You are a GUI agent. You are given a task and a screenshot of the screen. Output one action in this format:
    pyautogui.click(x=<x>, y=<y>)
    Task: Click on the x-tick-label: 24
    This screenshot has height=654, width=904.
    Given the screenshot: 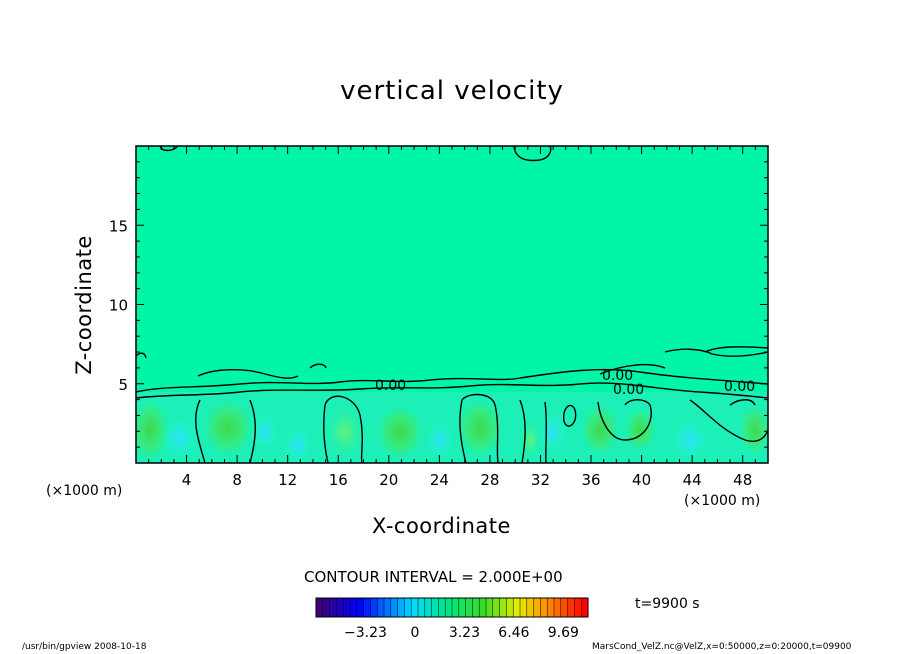 What is the action you would take?
    pyautogui.click(x=439, y=480)
    